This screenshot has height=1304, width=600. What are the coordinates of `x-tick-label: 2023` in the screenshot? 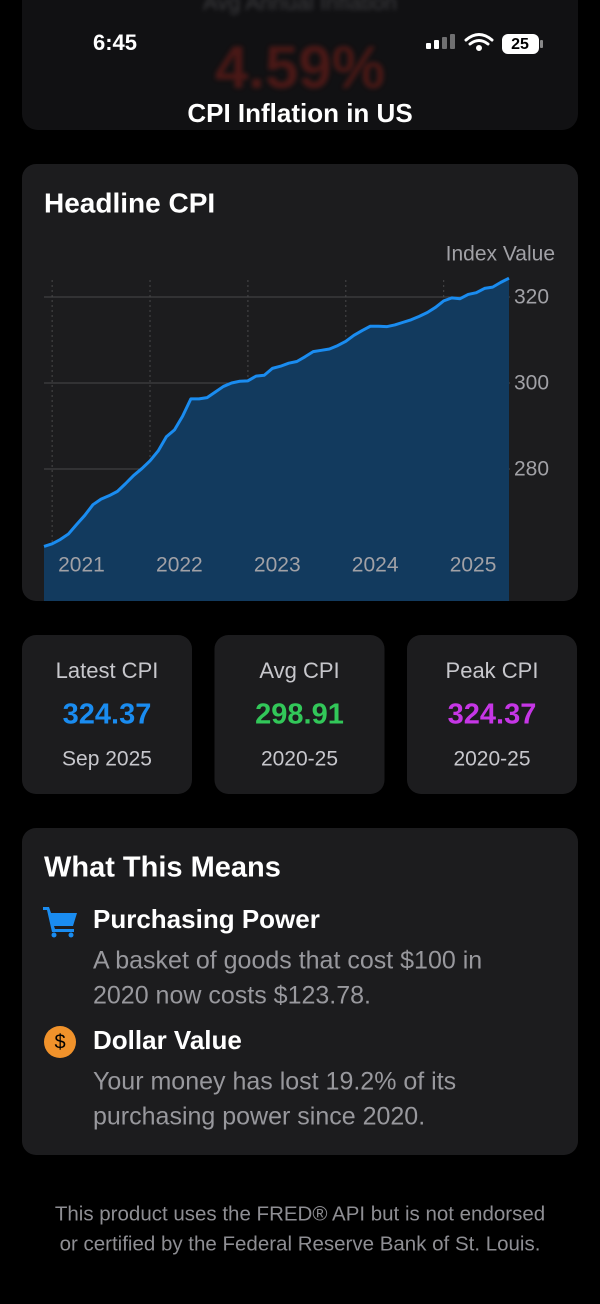 It's located at (277, 565).